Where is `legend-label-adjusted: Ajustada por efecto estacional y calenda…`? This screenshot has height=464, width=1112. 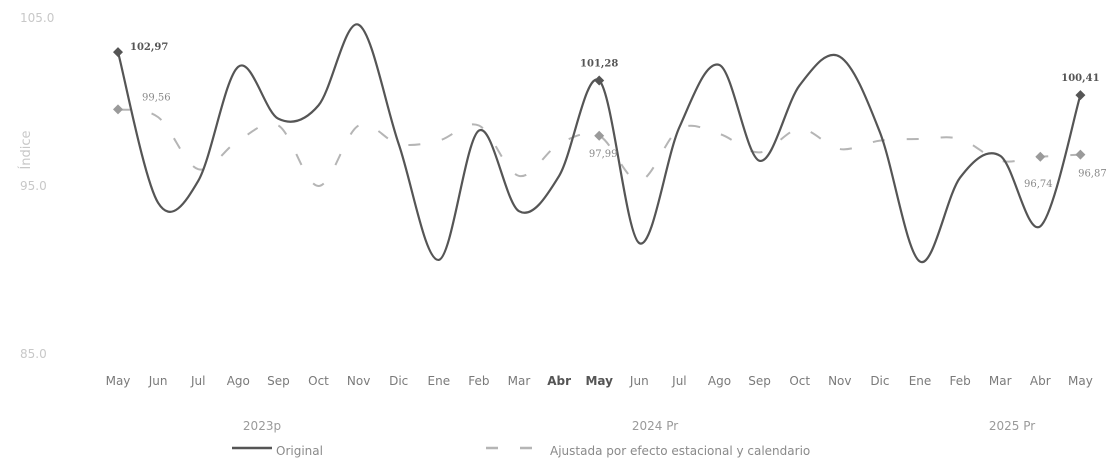 legend-label-adjusted: Ajustada por efecto estacional y calenda… is located at coordinates (680, 451).